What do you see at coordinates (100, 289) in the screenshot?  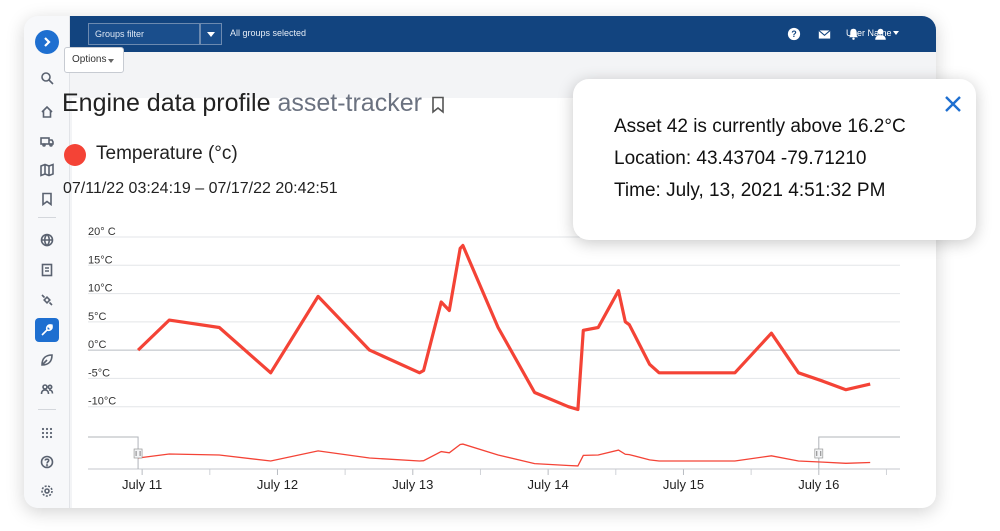 I see `y-tick-label: 10°C` at bounding box center [100, 289].